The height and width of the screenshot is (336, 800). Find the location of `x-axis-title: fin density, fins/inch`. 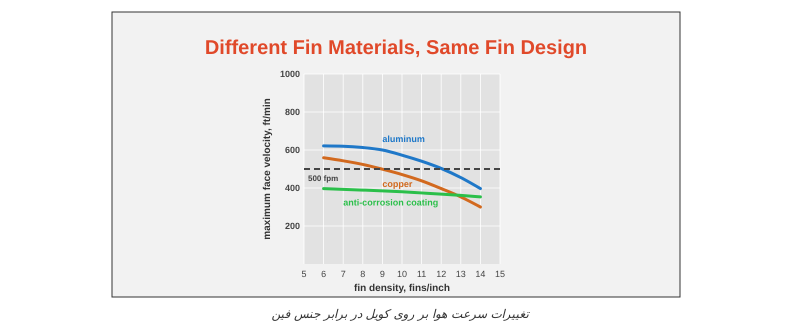

x-axis-title: fin density, fins/inch is located at coordinates (402, 288).